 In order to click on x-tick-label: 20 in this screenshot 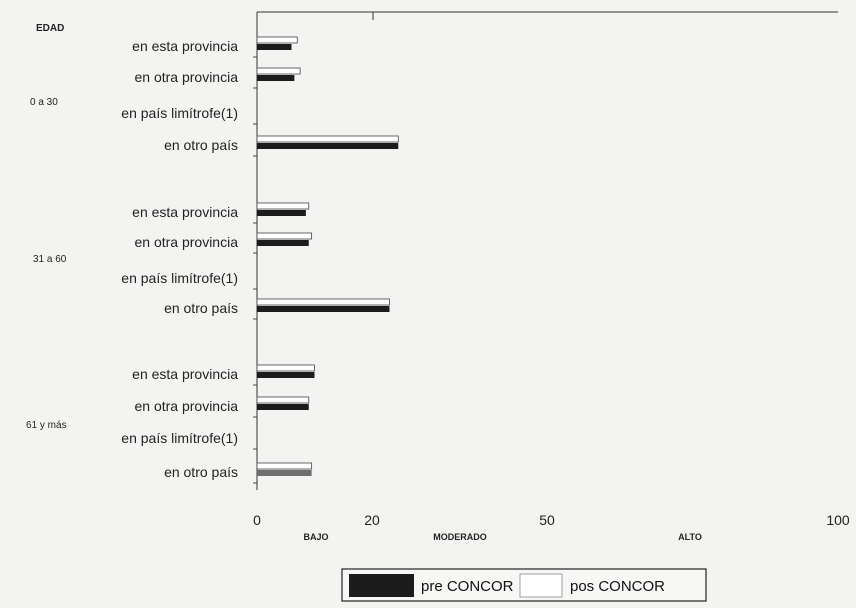, I will do `click(372, 520)`.